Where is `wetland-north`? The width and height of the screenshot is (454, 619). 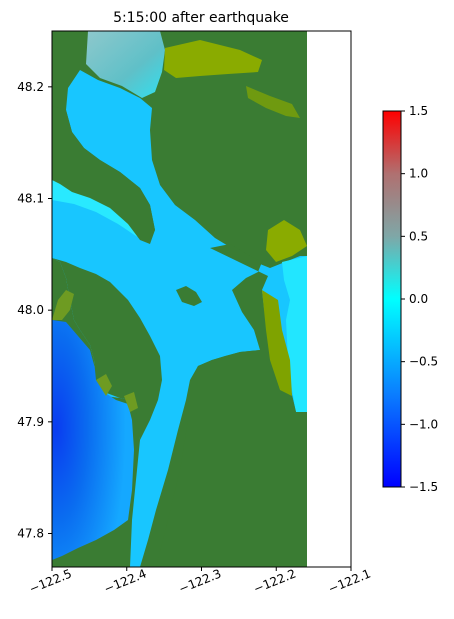
wetland-north is located at coordinates (213, 59).